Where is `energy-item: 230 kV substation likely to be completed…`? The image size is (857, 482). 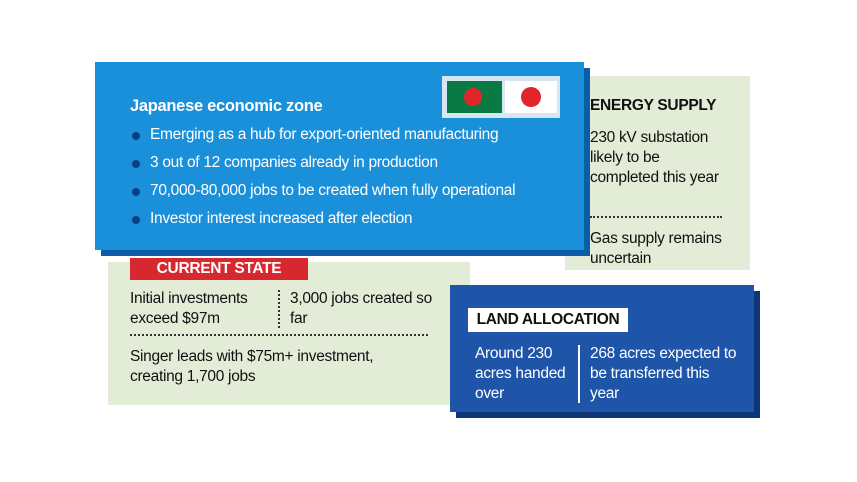 energy-item: 230 kV substation likely to be completed… is located at coordinates (654, 157).